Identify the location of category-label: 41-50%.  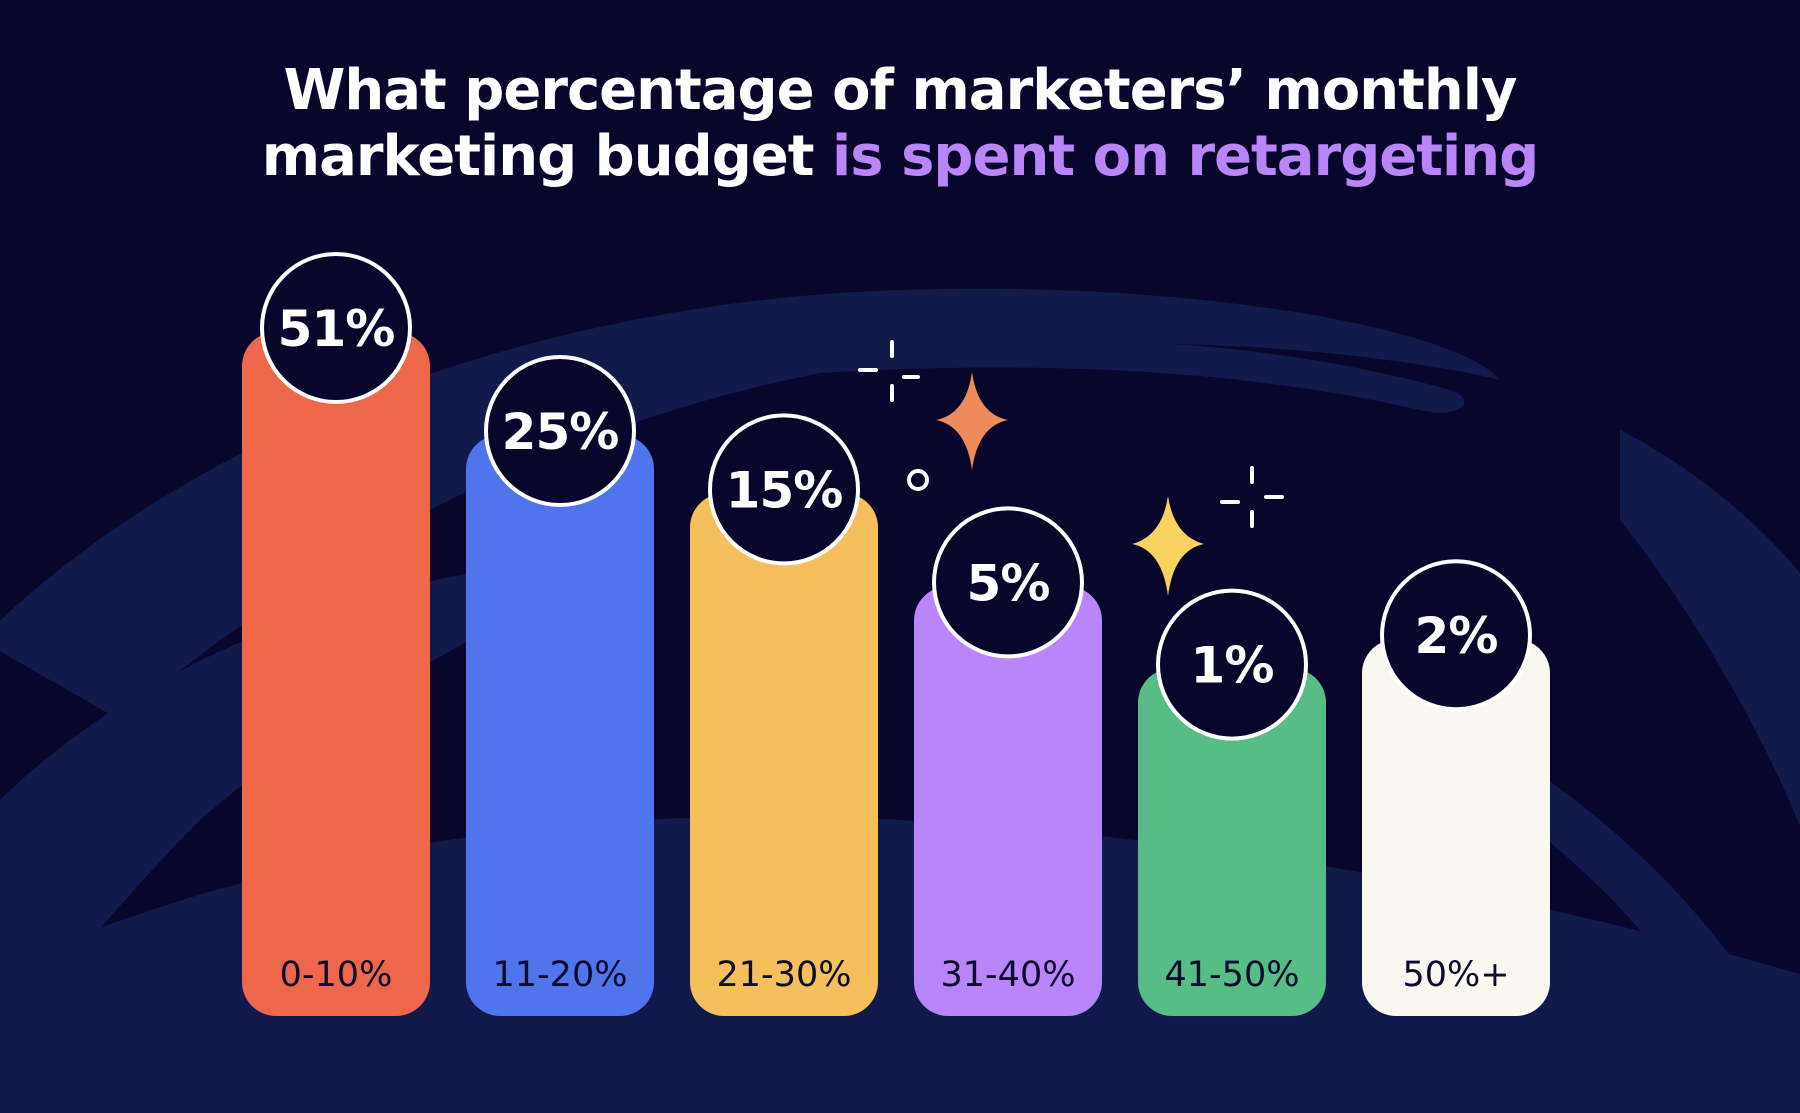
(1232, 975).